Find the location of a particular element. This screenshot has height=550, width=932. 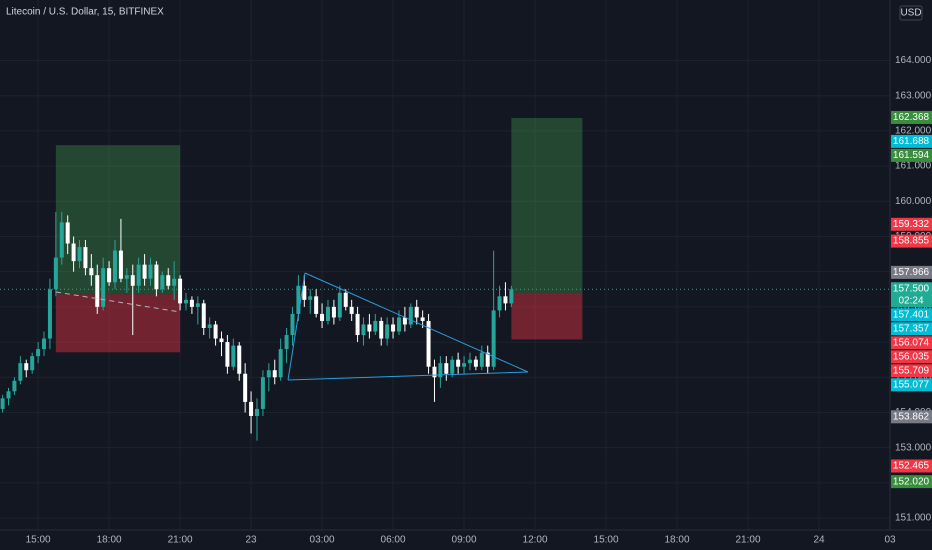

price-label: 153.862 is located at coordinates (911, 416).